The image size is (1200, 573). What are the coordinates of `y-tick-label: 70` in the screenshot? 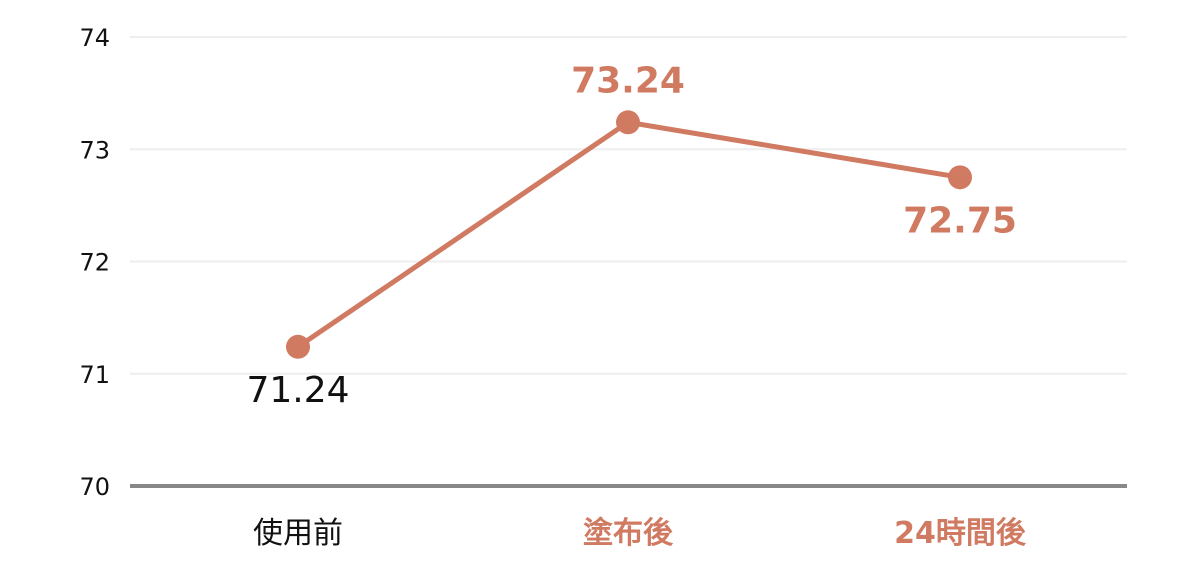 It's located at (94, 487).